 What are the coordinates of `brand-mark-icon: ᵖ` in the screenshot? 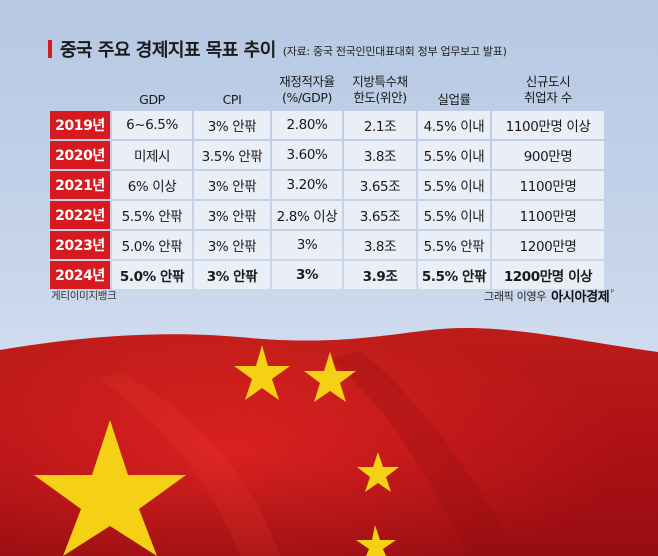 It's located at (612, 292).